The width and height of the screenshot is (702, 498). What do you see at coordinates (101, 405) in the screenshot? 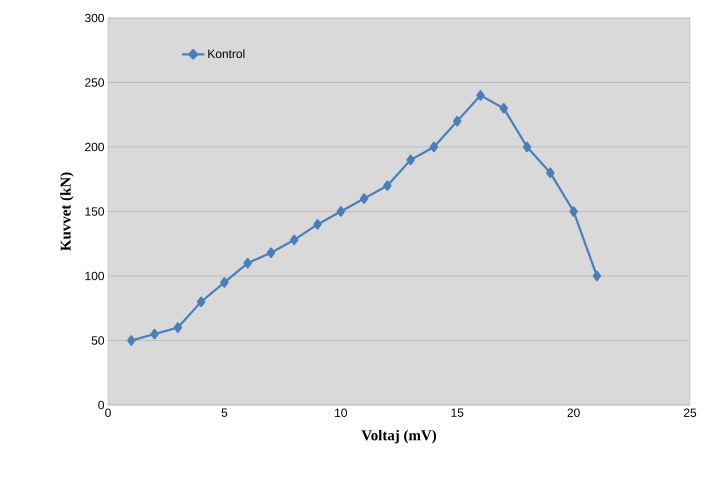
I see `y-tick-label: 0` at bounding box center [101, 405].